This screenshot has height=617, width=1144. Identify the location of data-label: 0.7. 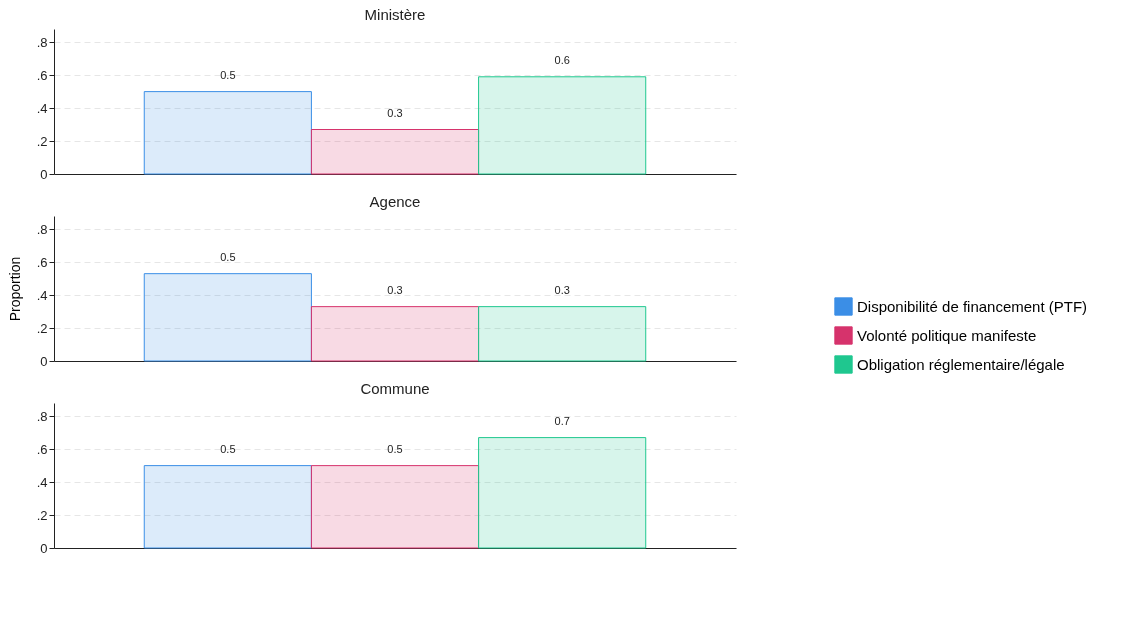
(562, 420).